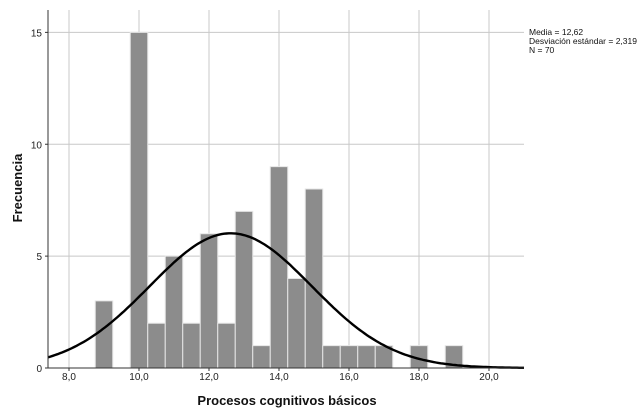 This screenshot has width=642, height=409. What do you see at coordinates (139, 377) in the screenshot?
I see `x-tick-label: 10,0` at bounding box center [139, 377].